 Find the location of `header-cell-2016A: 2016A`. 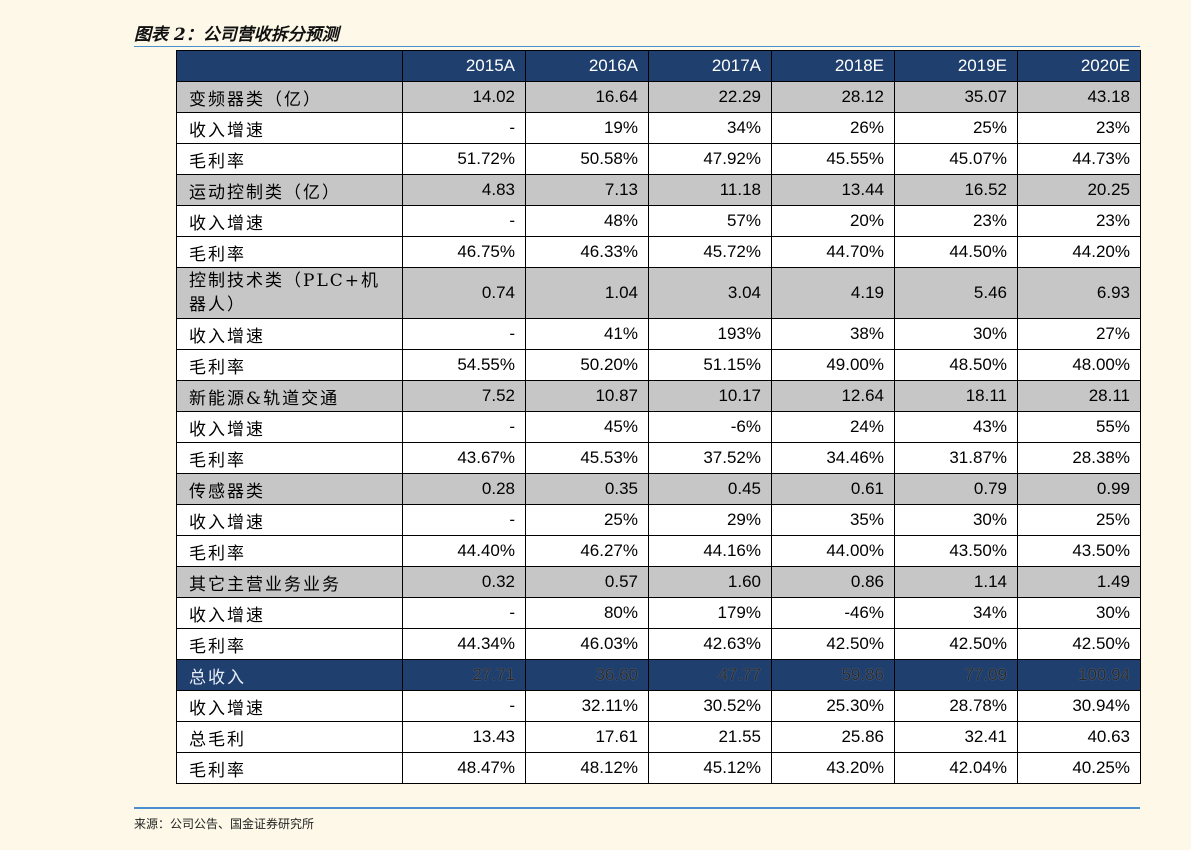

header-cell-2016A: 2016A is located at coordinates (587, 66).